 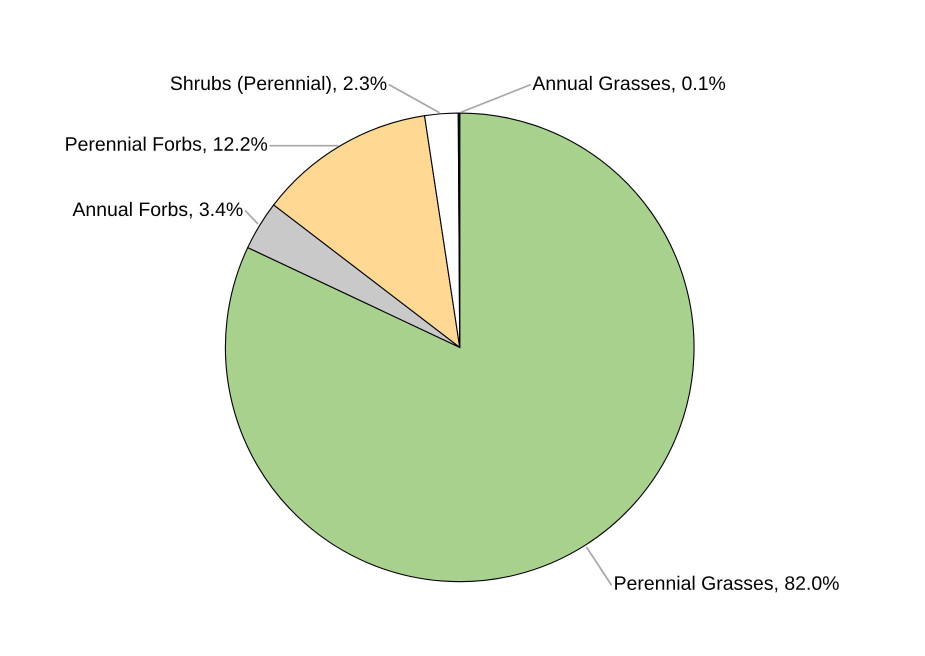 I want to click on slice-label: Perennial Forbs, 12.2%, so click(x=167, y=145).